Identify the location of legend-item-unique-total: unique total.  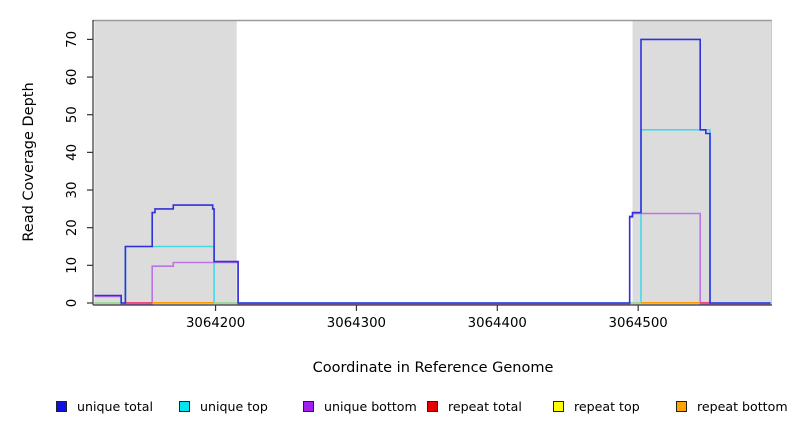
(104, 406).